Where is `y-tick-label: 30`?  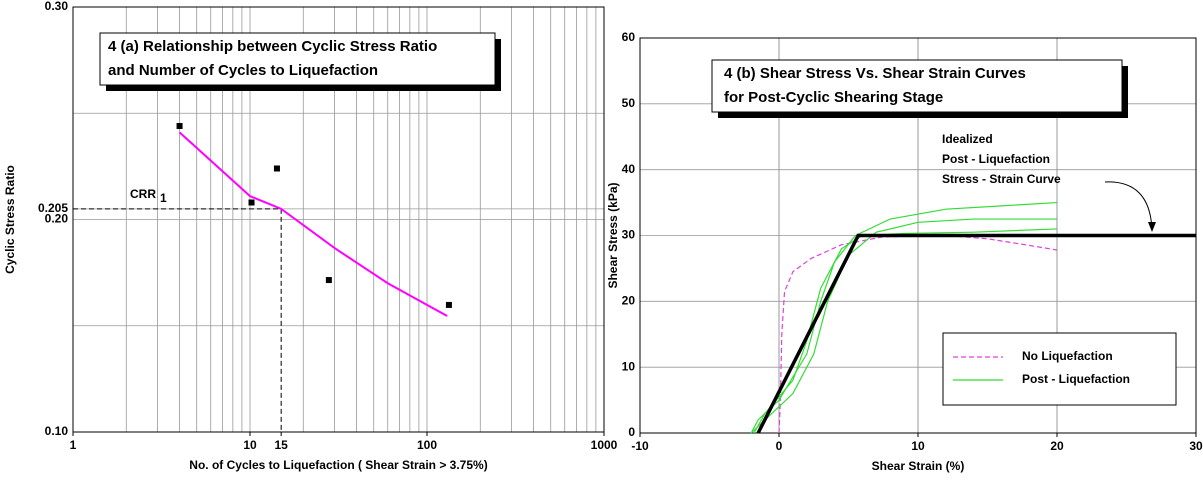
y-tick-label: 30 is located at coordinates (629, 235).